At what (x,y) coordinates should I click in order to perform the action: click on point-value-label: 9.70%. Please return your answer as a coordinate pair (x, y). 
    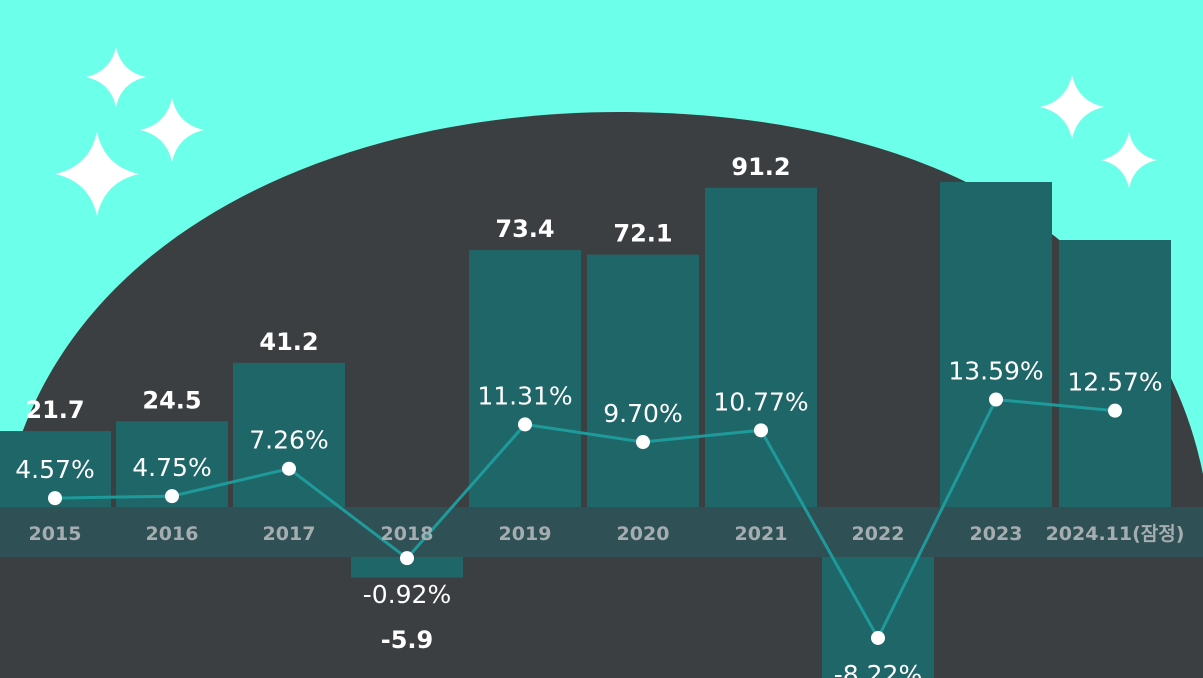
    Looking at the image, I should click on (642, 413).